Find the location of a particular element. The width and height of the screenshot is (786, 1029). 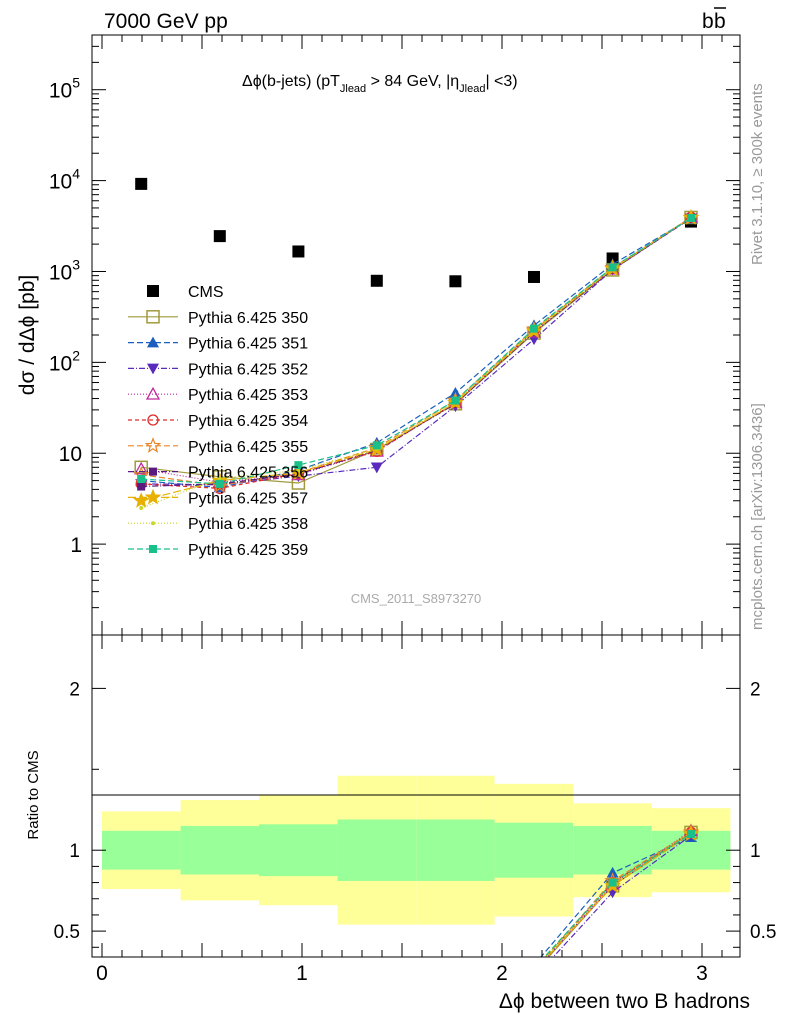

legend-label: CMS is located at coordinates (206, 292).